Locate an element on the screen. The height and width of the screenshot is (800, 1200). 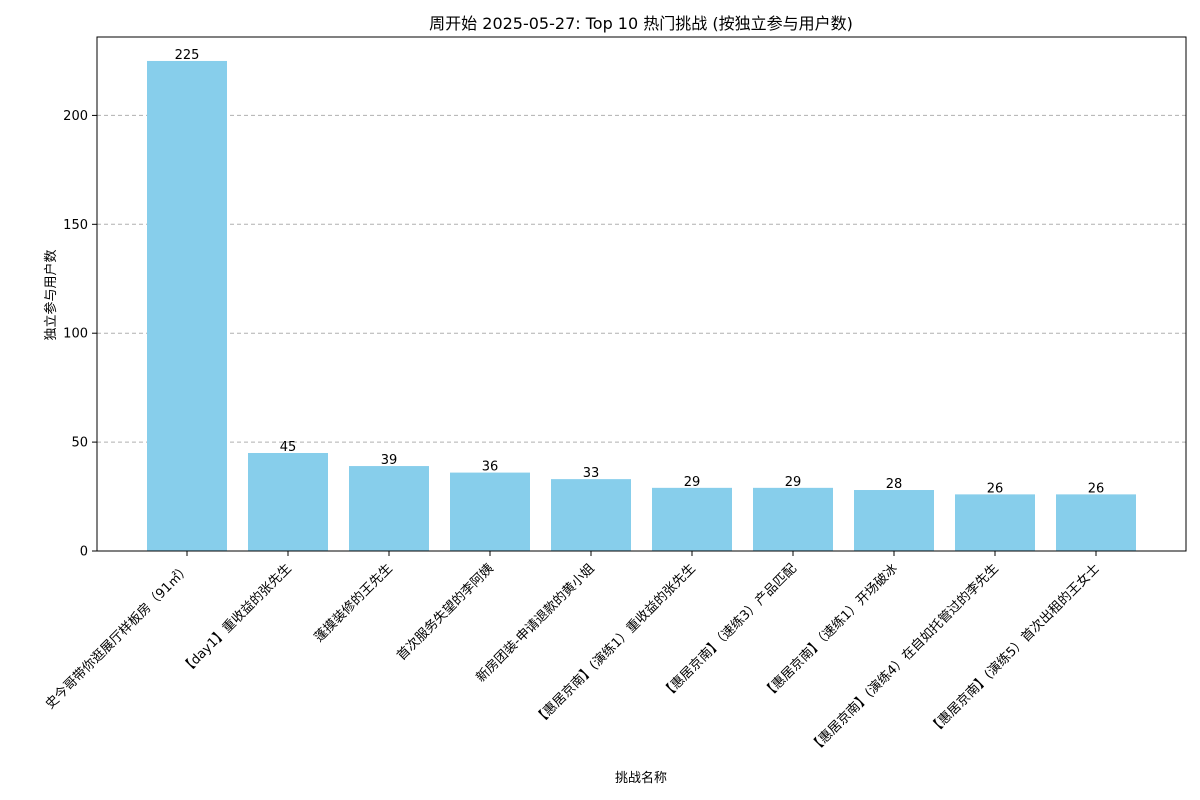
bar-value-label: 36 is located at coordinates (490, 467).